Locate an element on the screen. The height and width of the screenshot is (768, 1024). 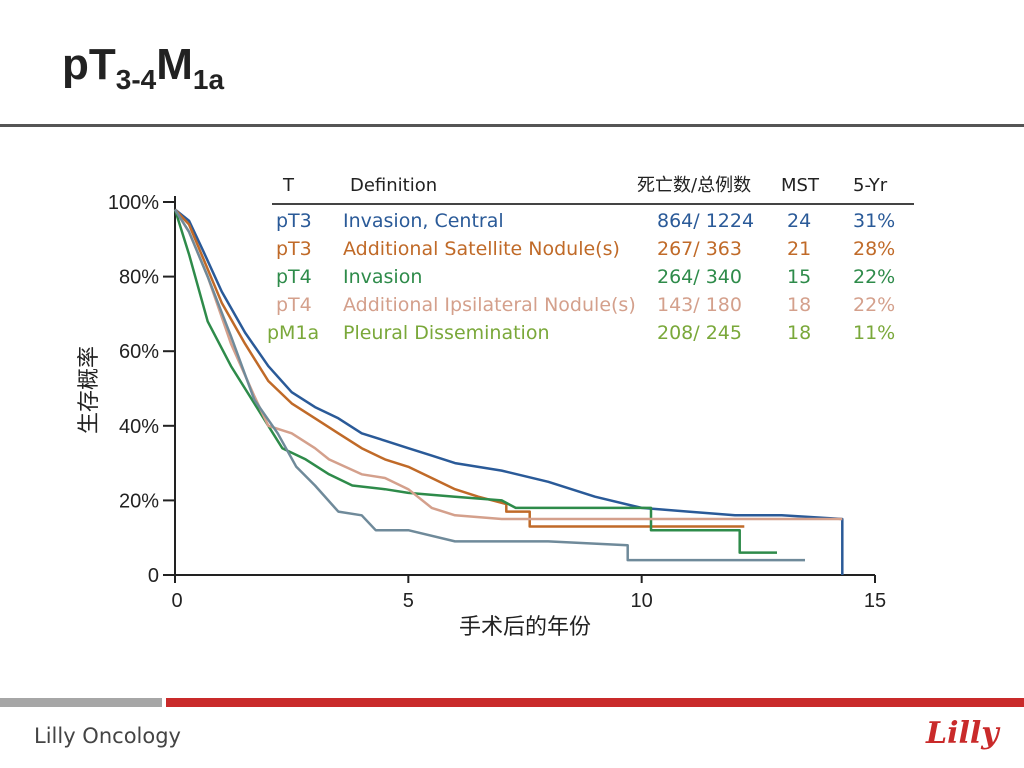
y-tick-label: 20% is located at coordinates (139, 501).